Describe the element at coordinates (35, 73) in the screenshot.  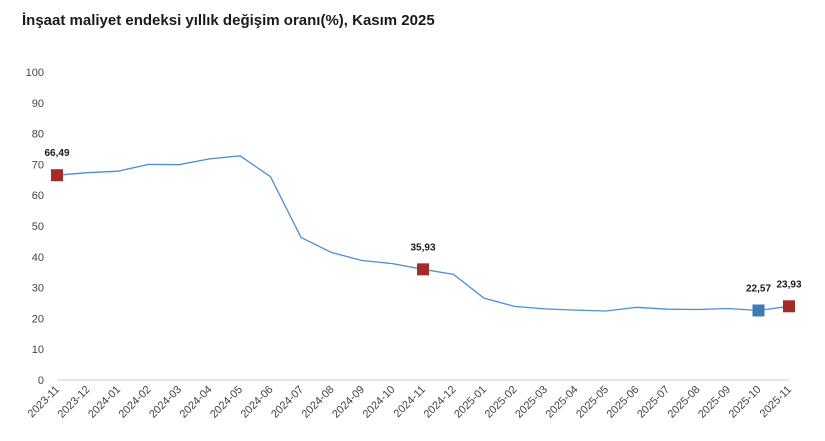
I see `y-tick-label: 100` at that location.